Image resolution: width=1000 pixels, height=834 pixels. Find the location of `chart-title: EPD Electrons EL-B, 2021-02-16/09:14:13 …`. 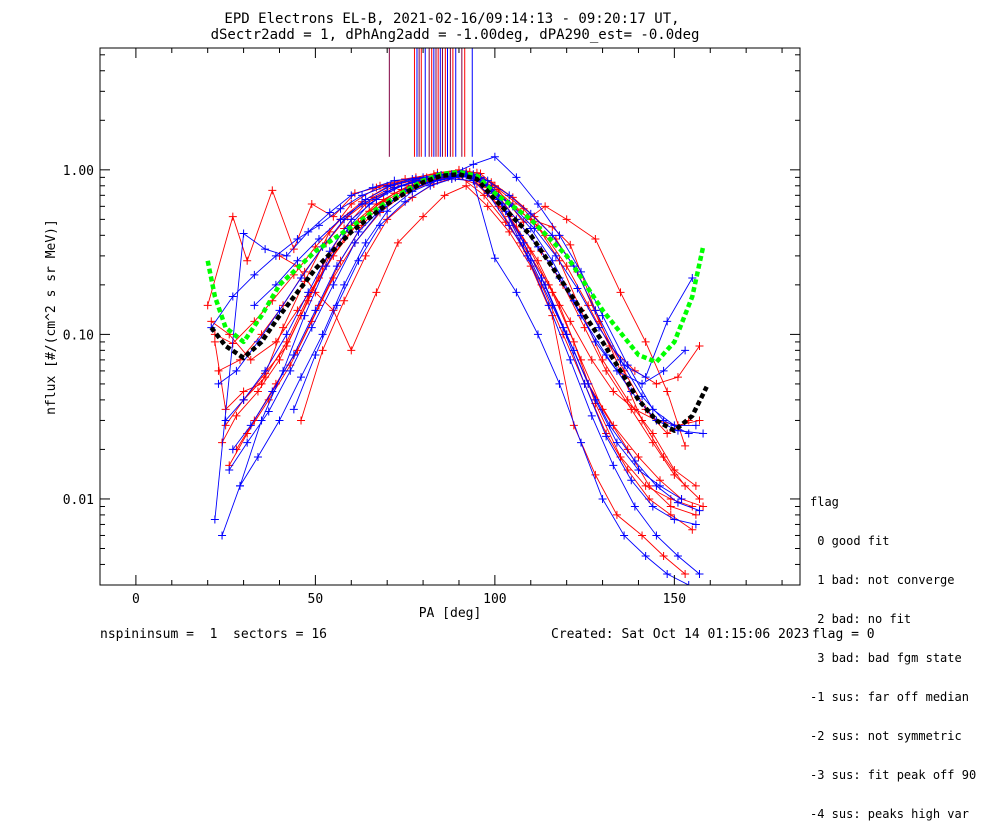

chart-title: EPD Electrons EL-B, 2021-02-16/09:14:13 … is located at coordinates (451, 19).